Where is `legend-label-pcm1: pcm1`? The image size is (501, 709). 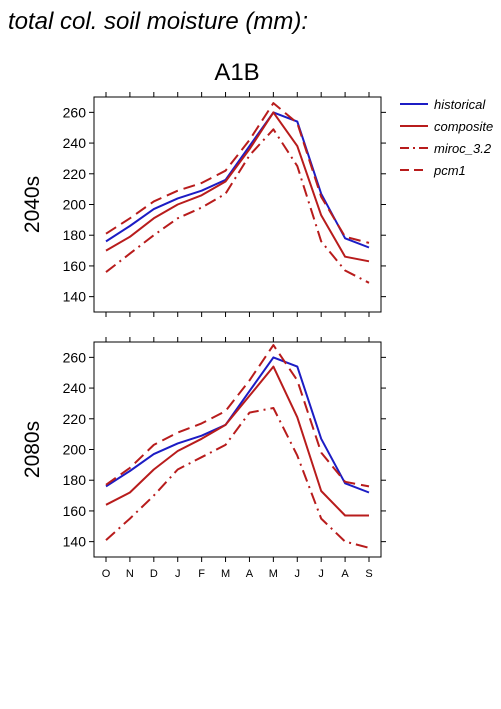 legend-label-pcm1: pcm1 is located at coordinates (449, 170).